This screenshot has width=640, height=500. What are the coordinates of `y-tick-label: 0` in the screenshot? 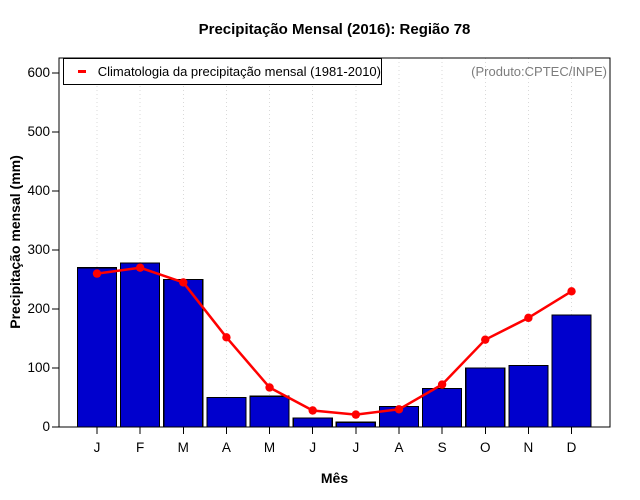 It's located at (46, 426).